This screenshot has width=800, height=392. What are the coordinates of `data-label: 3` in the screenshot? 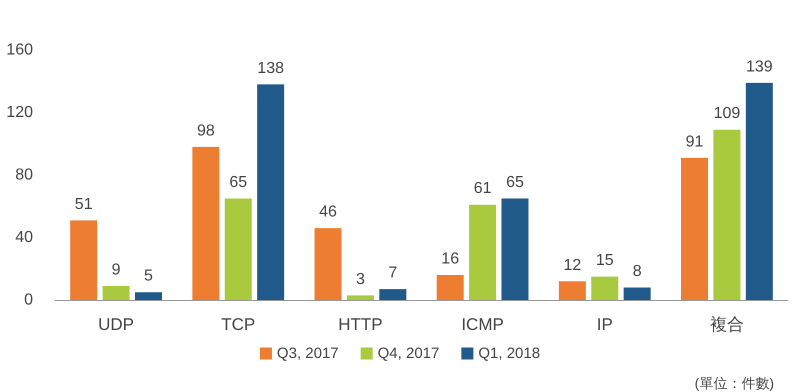 It's located at (360, 279).